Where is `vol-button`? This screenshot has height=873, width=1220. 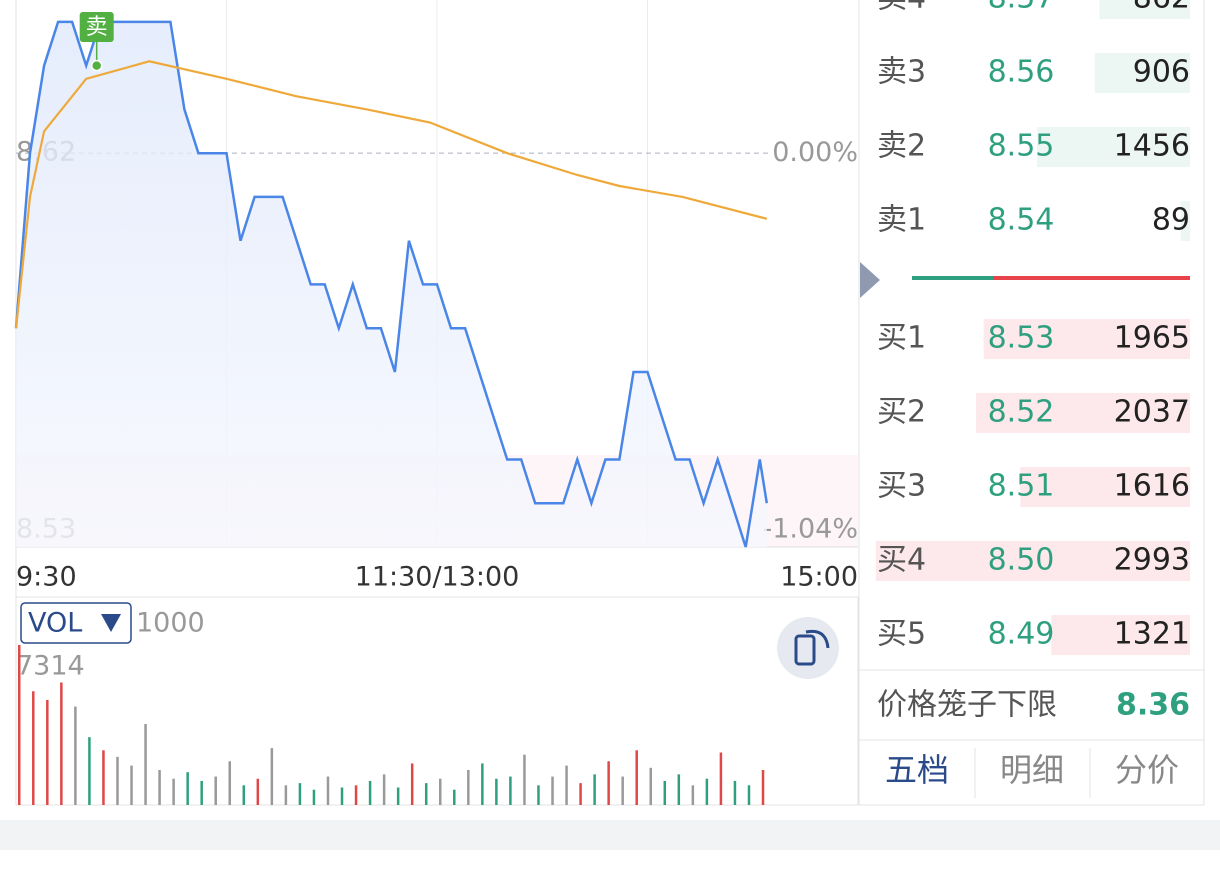
vol-button is located at coordinates (76, 623).